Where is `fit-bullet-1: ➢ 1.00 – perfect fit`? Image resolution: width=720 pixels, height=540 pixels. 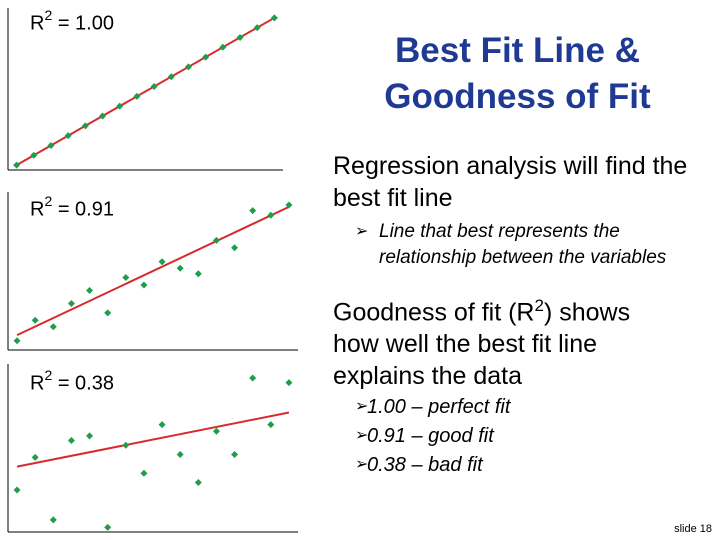
fit-bullet-1: ➢ 1.00 – perfect fit is located at coordinates (433, 407).